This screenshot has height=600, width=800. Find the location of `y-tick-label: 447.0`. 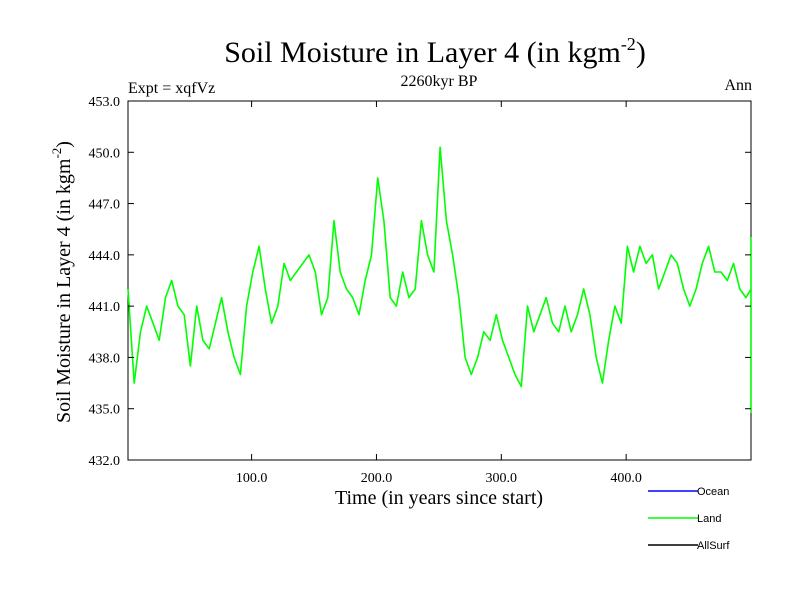

y-tick-label: 447.0 is located at coordinates (105, 205).